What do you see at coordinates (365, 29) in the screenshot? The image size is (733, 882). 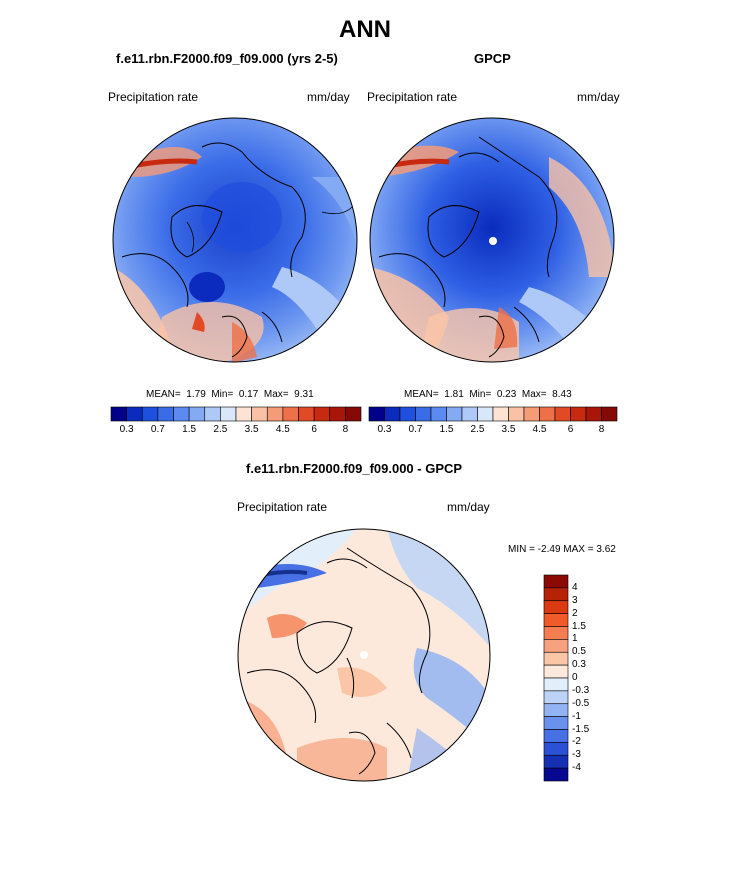 I see `main-title: ANN` at bounding box center [365, 29].